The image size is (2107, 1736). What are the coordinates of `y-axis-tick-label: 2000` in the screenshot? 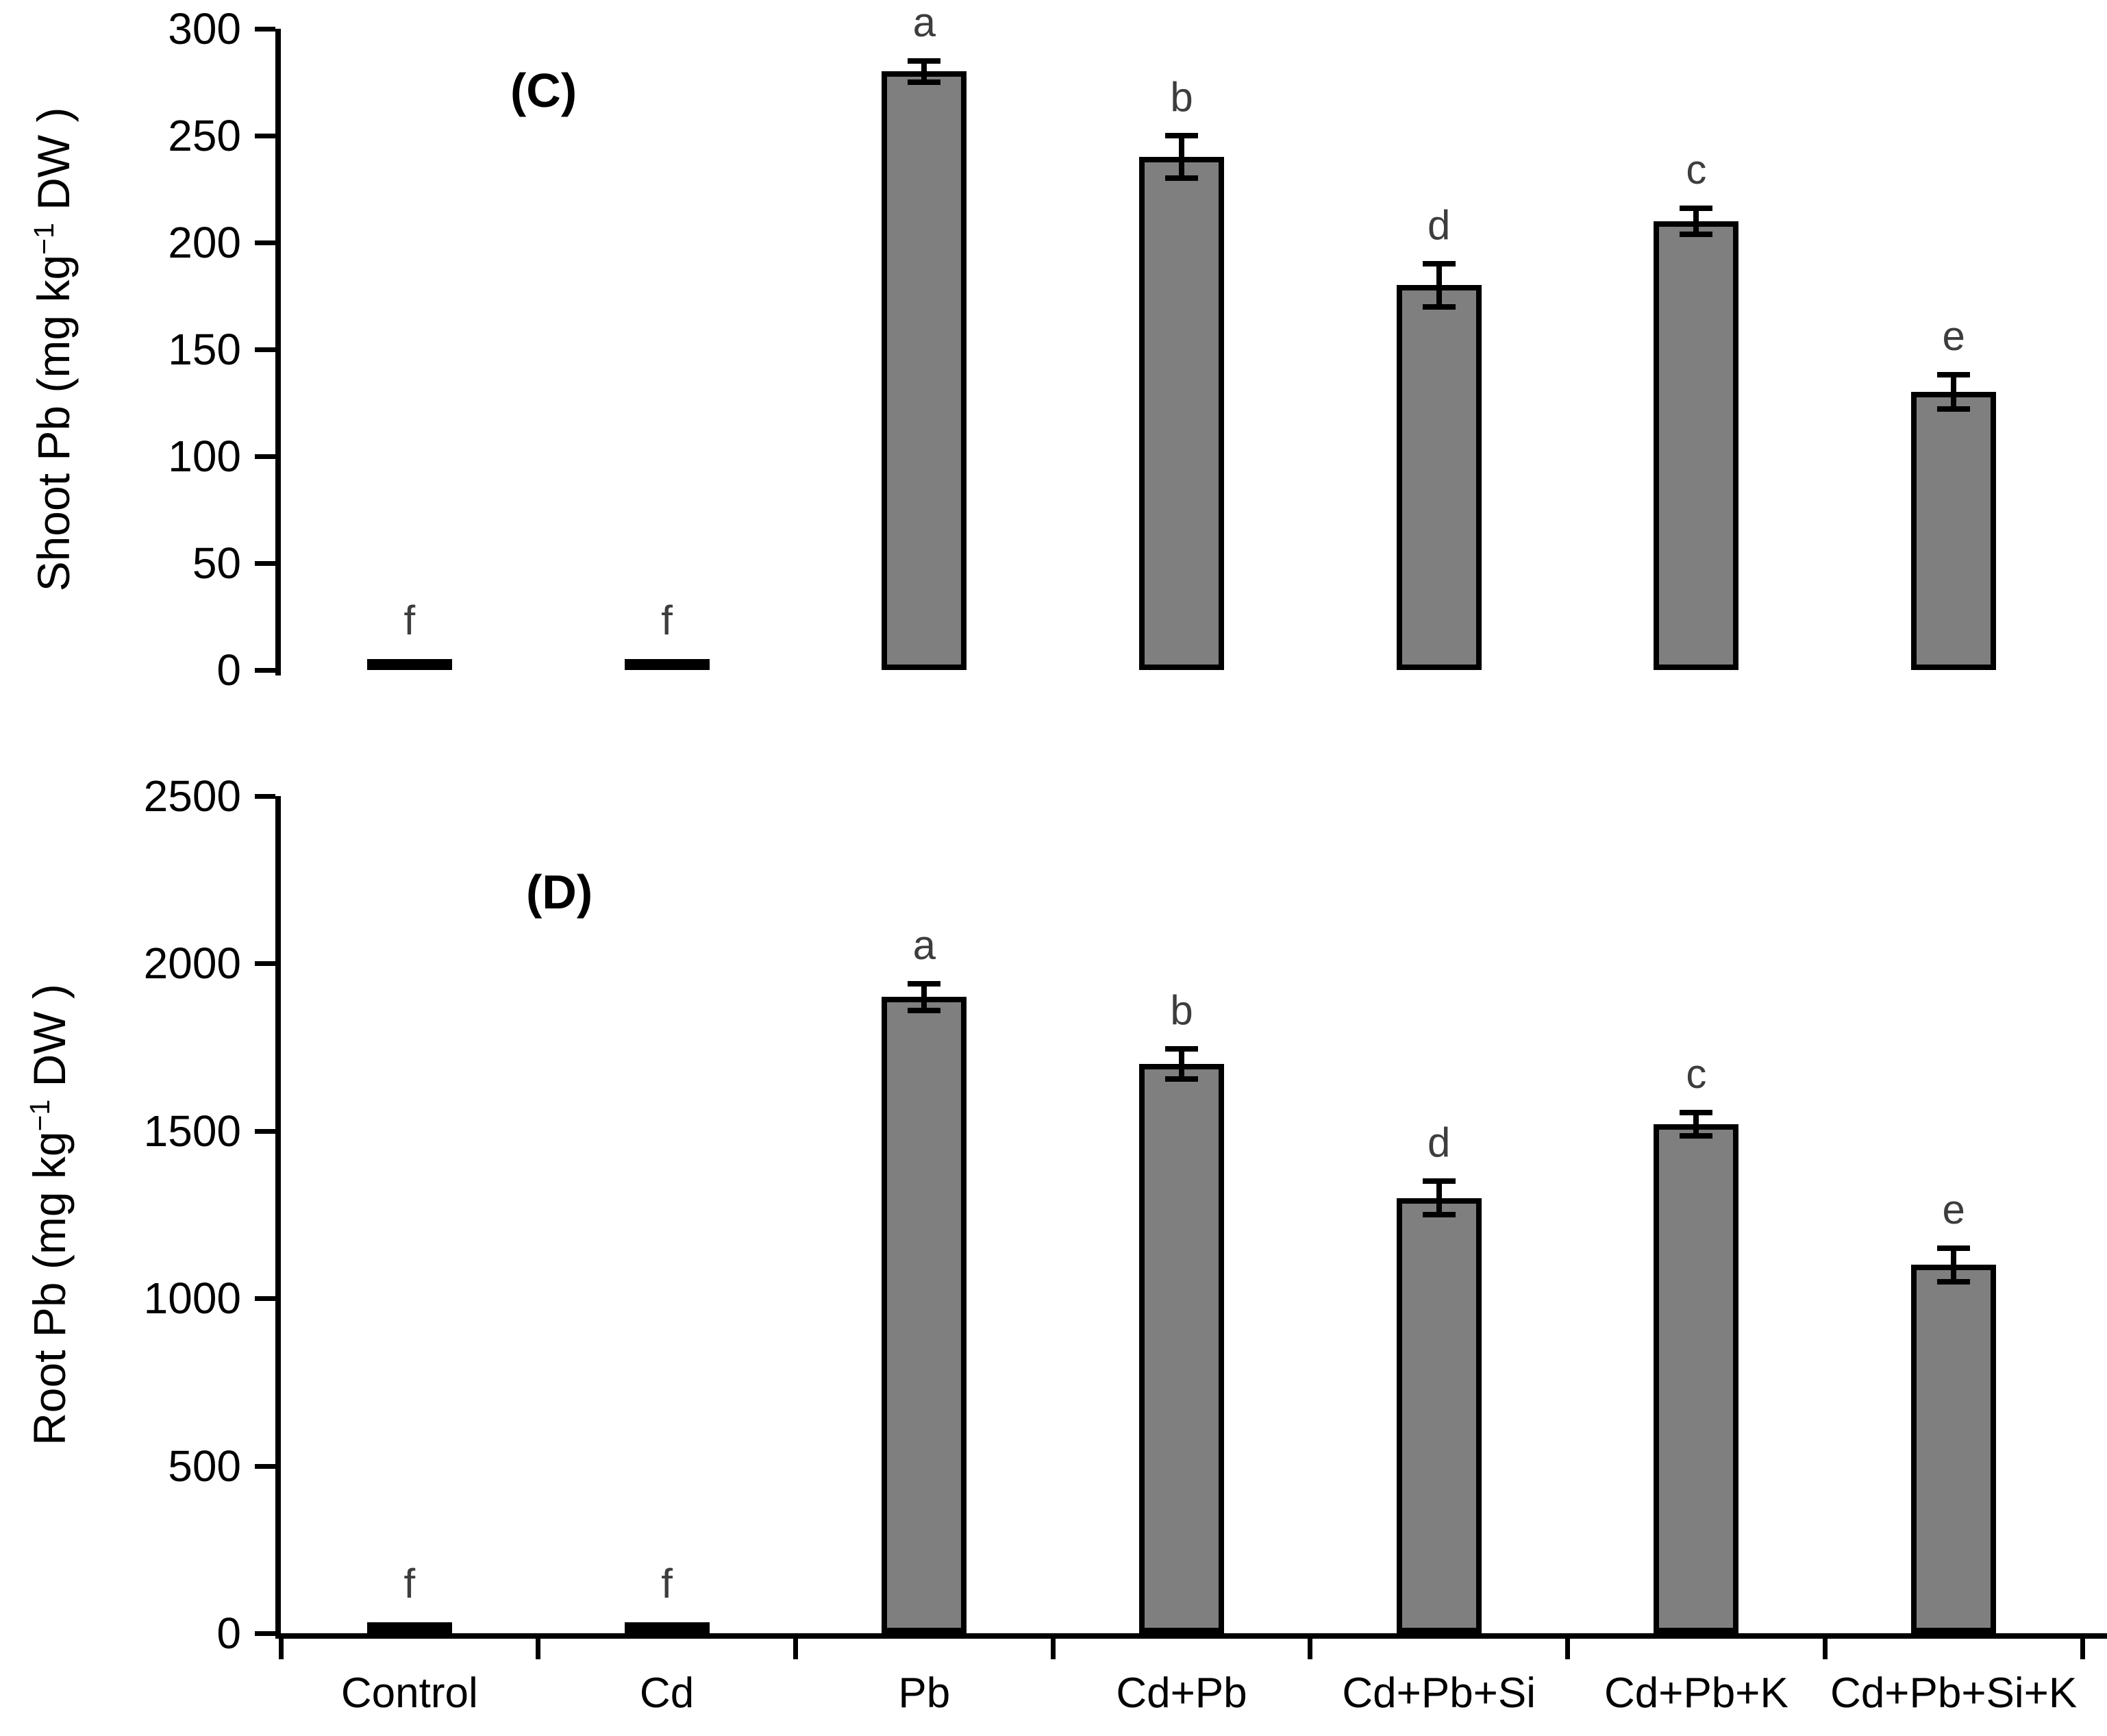 It's located at (192, 964).